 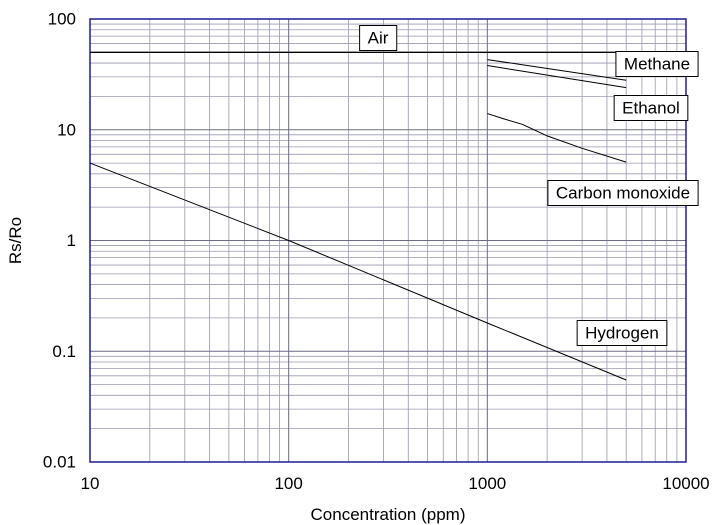 I want to click on air-label: Air, so click(x=378, y=38).